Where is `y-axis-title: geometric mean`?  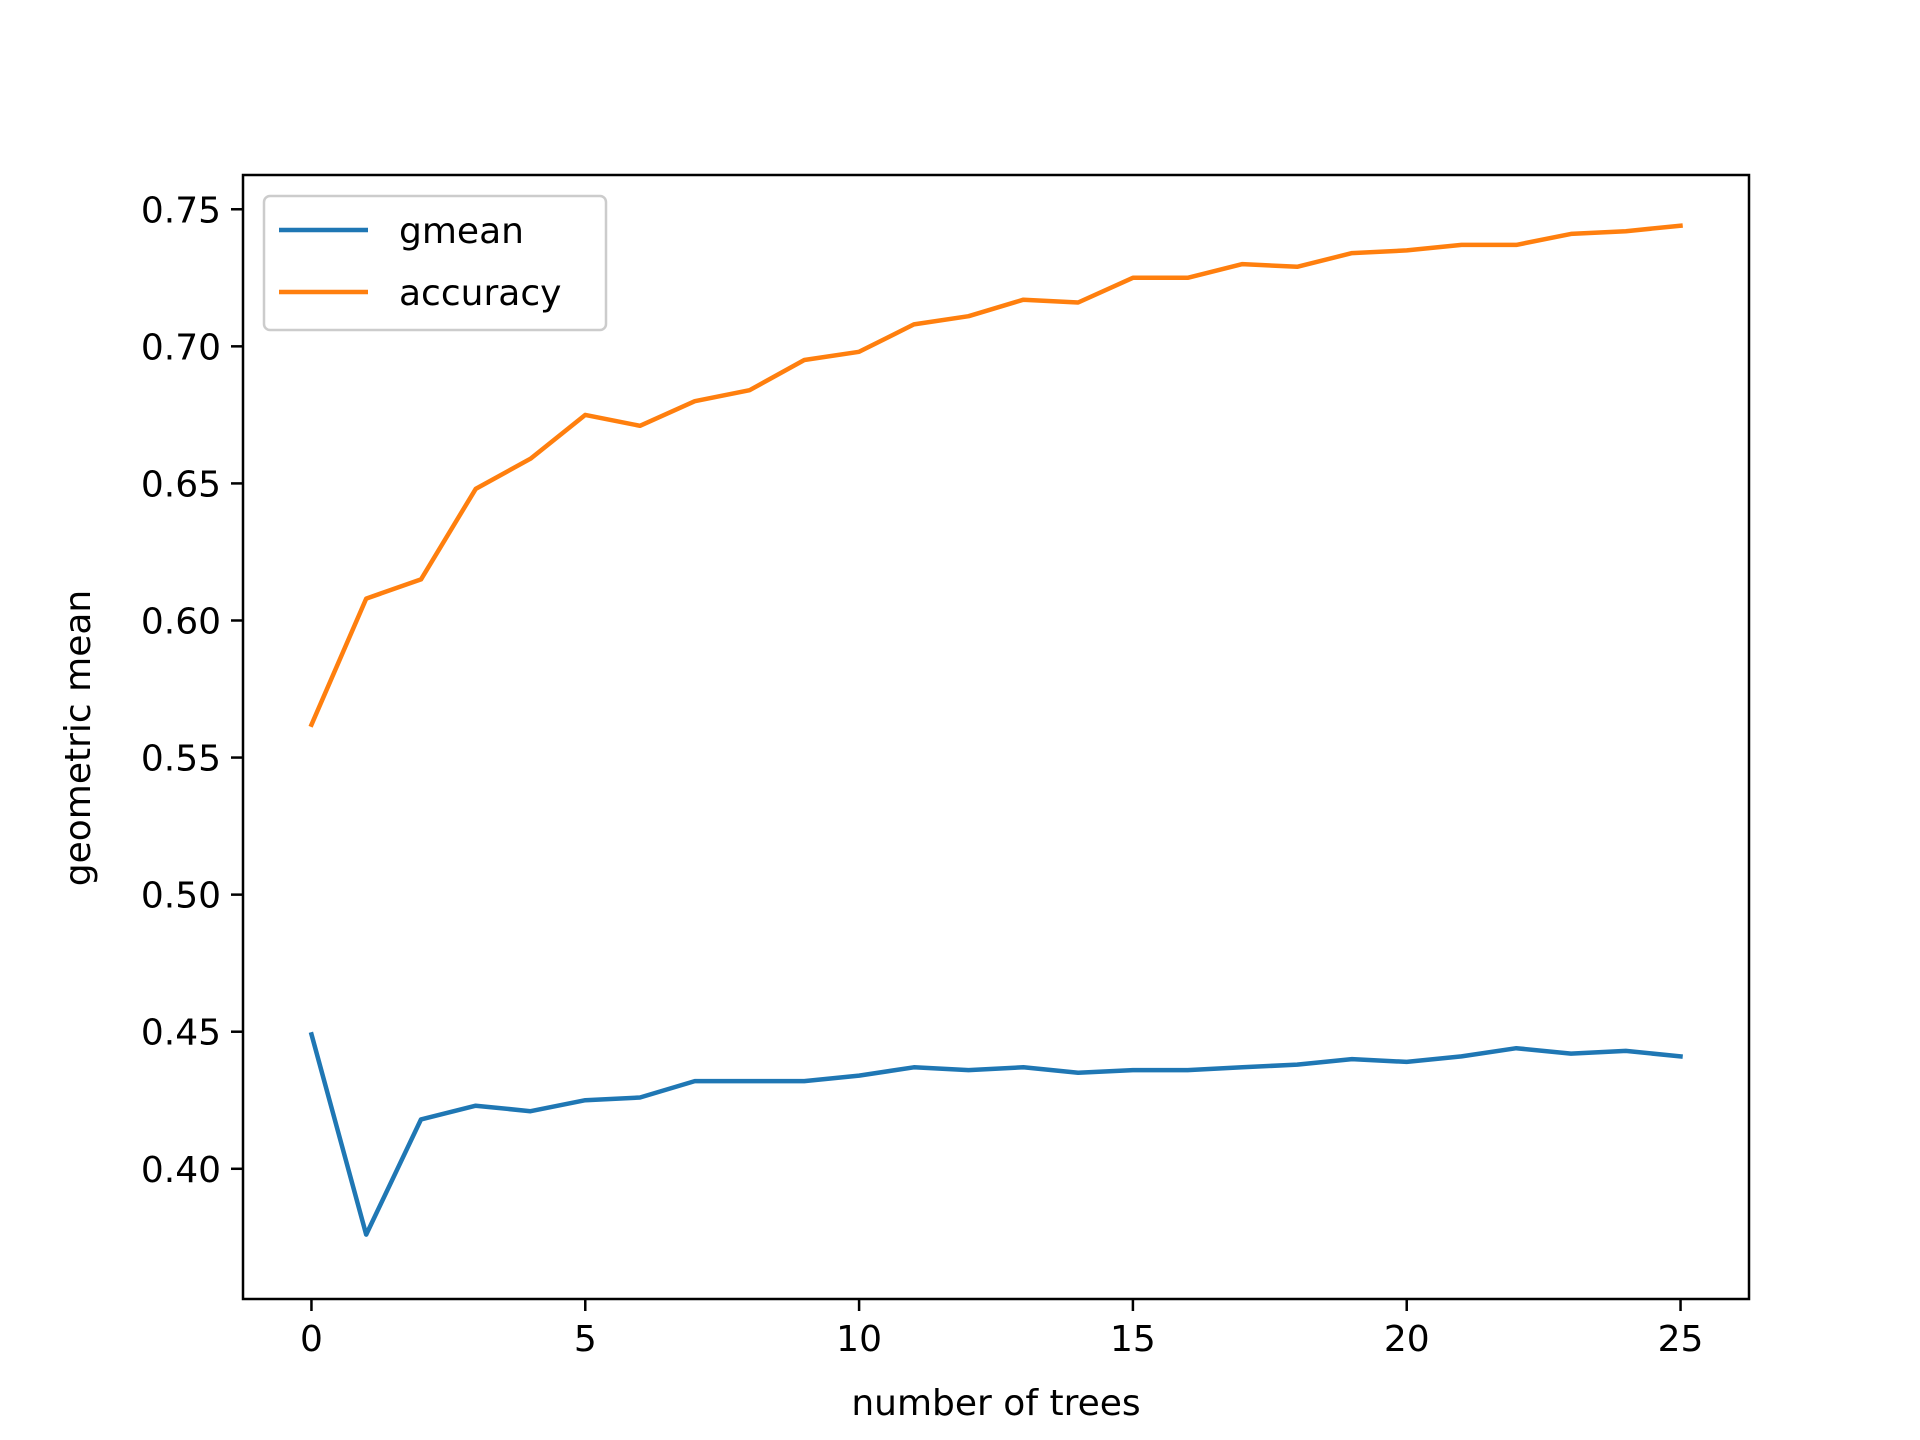 y-axis-title: geometric mean is located at coordinates (78, 738).